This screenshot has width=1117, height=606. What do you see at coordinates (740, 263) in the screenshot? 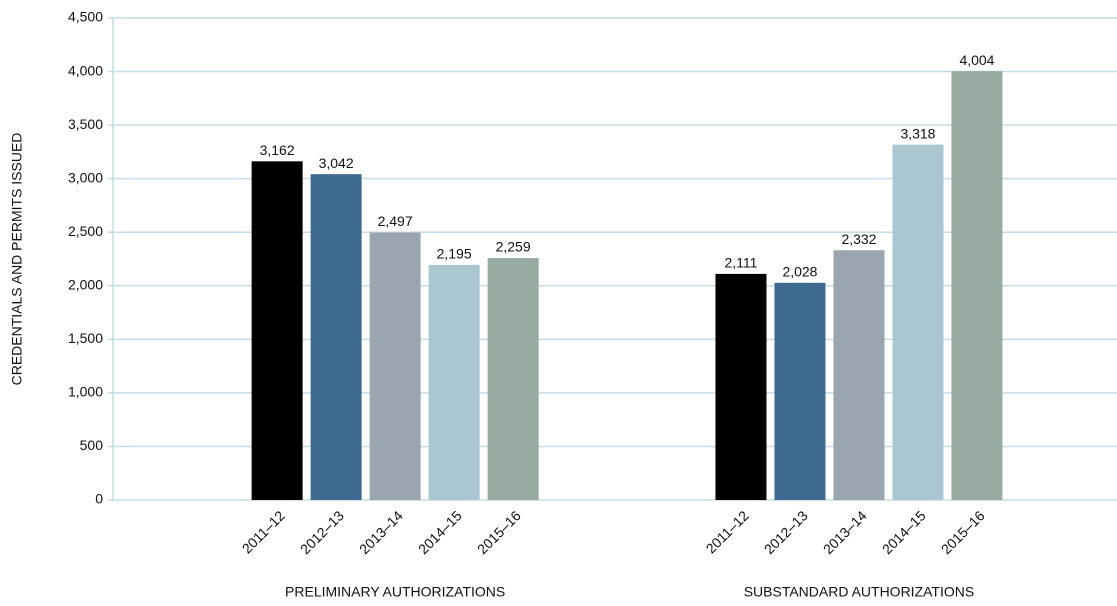
I see `value-label: 2,111` at bounding box center [740, 263].